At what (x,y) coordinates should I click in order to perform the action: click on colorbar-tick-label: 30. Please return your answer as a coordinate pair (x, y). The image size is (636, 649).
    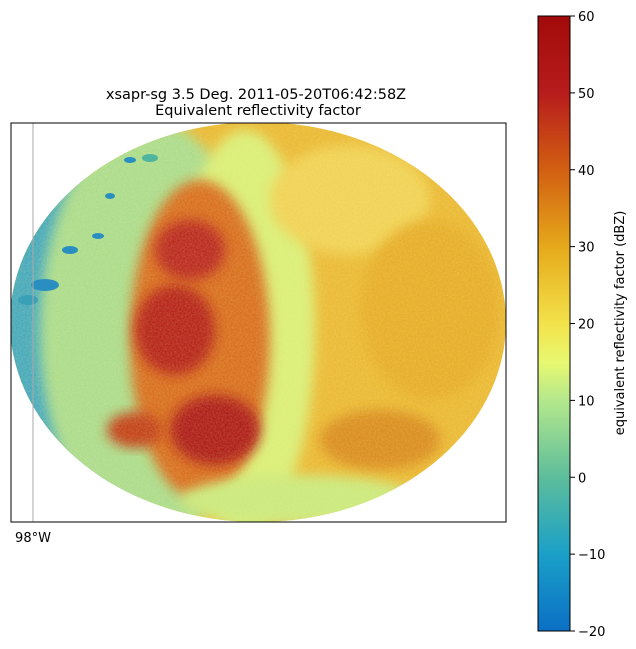
    Looking at the image, I should click on (586, 248).